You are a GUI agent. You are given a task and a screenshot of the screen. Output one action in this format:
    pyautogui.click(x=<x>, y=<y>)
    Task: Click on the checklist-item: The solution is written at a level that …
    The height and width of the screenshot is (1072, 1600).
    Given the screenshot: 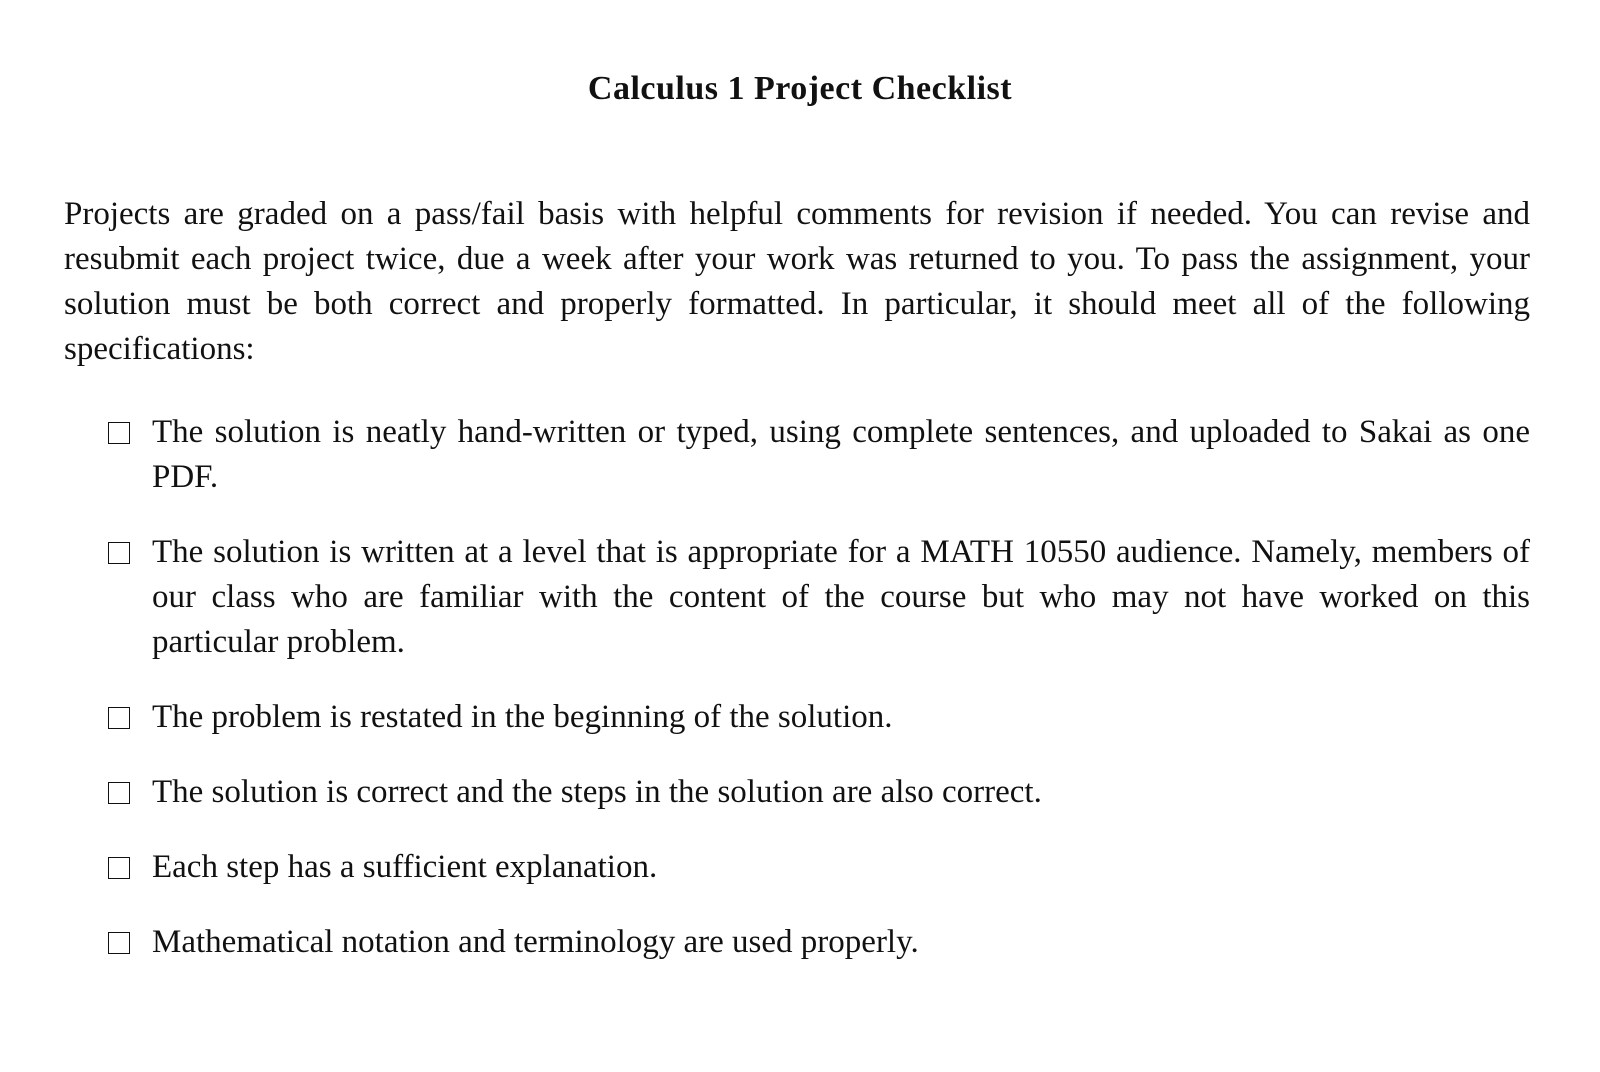 What is the action you would take?
    pyautogui.click(x=819, y=597)
    